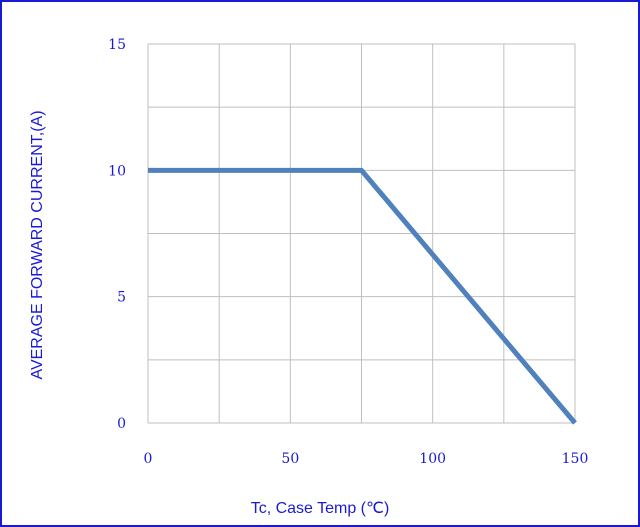 The width and height of the screenshot is (640, 527). Describe the element at coordinates (366, 459) in the screenshot. I see `x-tick-labels: 0 50 100 150` at that location.